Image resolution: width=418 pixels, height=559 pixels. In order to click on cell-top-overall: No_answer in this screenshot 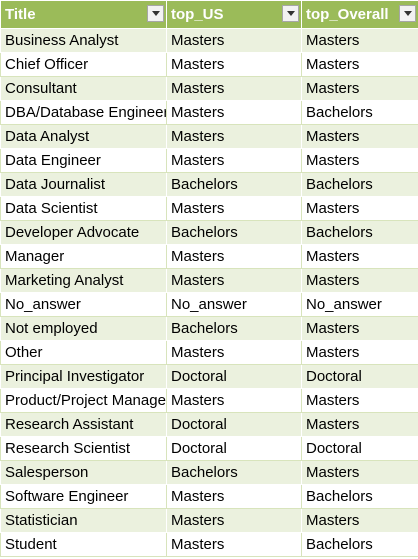, I will do `click(359, 304)`.